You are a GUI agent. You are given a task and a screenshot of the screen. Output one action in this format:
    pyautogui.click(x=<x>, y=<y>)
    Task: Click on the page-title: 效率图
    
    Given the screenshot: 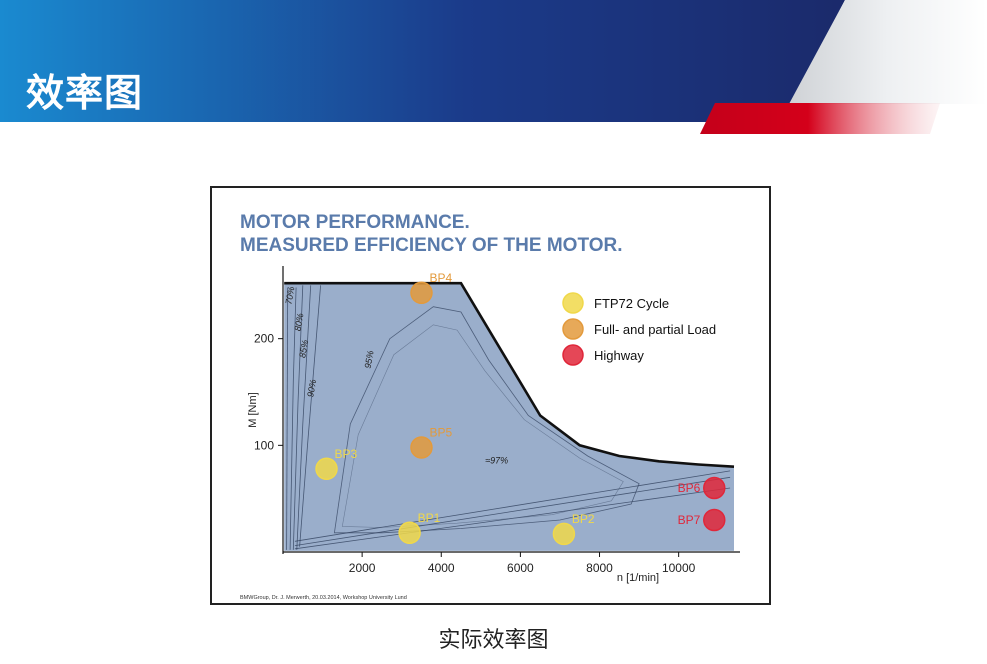 What is the action you would take?
    pyautogui.click(x=85, y=93)
    